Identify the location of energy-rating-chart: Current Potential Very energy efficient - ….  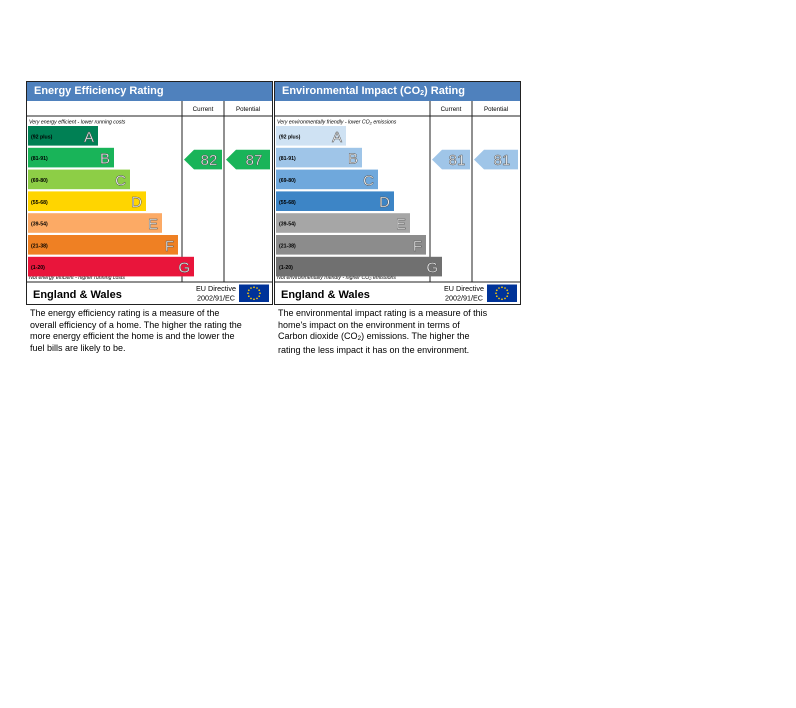
(149, 202).